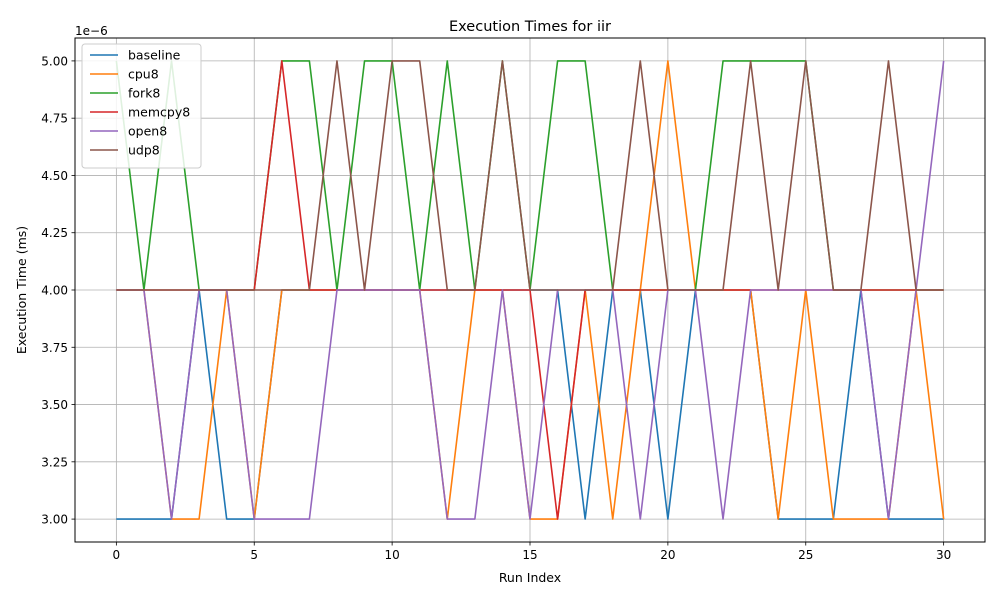 Image resolution: width=1000 pixels, height=600 pixels. I want to click on legend: baseline cpu8 fork8 memcpy8 open8 udp8, so click(141, 106).